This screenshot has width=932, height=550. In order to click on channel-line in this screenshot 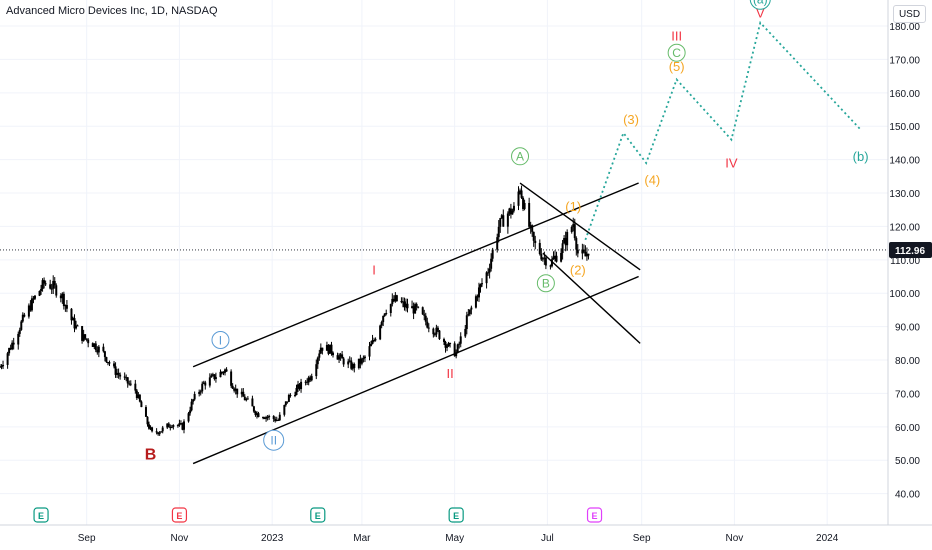, I will do `click(580, 226)`.